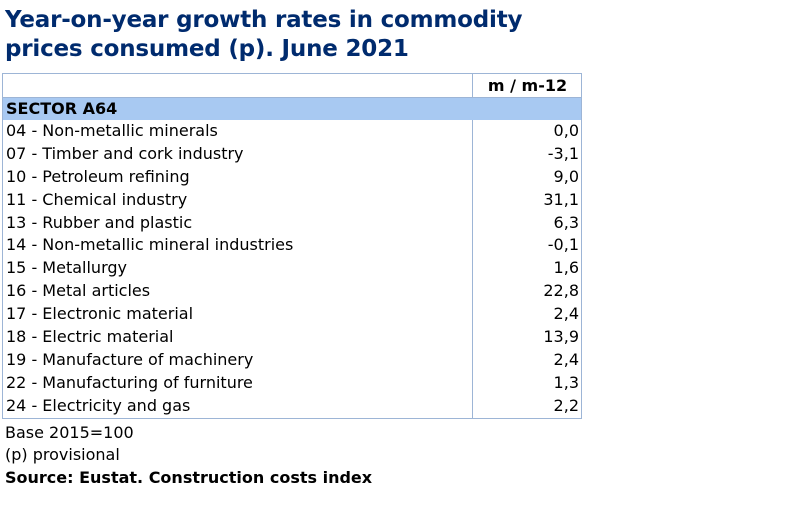 The width and height of the screenshot is (800, 506). I want to click on table-row: 17 - Electronic material 2,4, so click(292, 315).